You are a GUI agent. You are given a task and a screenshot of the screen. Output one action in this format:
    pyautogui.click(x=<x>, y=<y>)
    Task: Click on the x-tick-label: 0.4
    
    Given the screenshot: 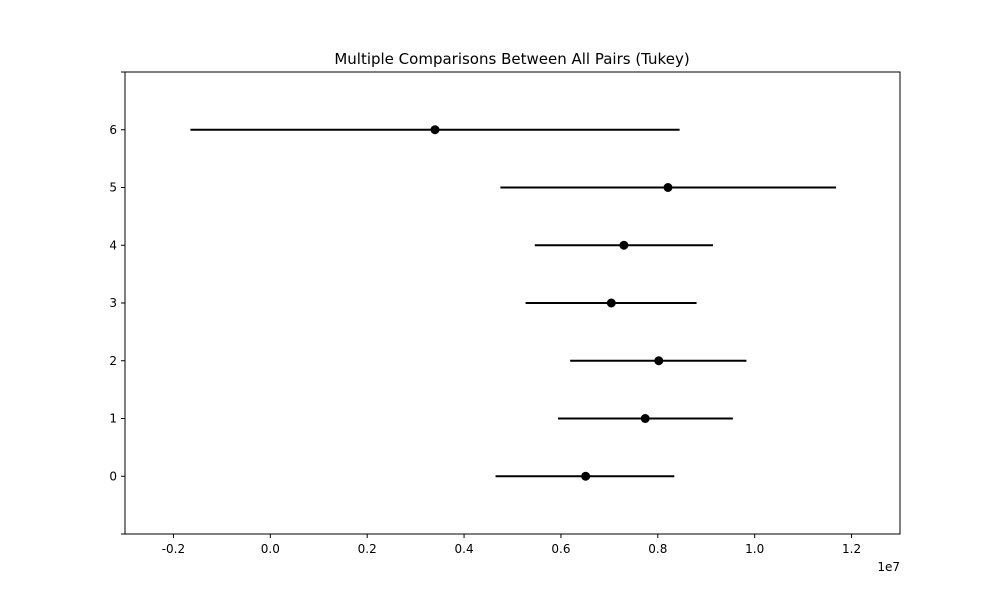 What is the action you would take?
    pyautogui.click(x=464, y=549)
    